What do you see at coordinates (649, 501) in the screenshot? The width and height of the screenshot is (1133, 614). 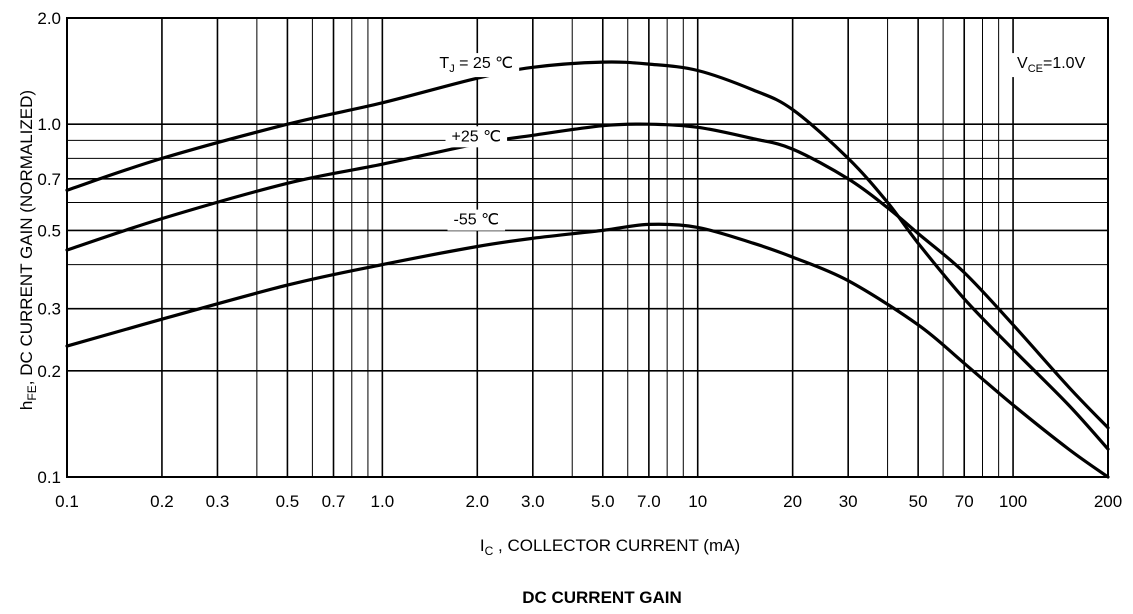 I see `x-tick-label: 7.0` at bounding box center [649, 501].